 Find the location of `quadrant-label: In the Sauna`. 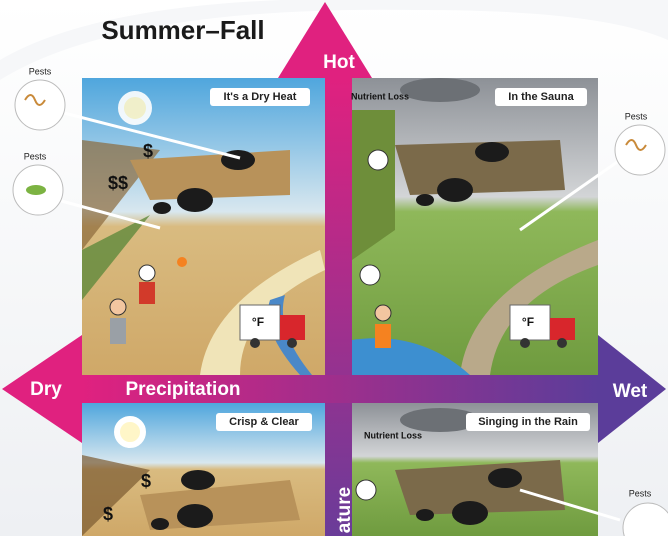

quadrant-label: In the Sauna is located at coordinates (541, 97).